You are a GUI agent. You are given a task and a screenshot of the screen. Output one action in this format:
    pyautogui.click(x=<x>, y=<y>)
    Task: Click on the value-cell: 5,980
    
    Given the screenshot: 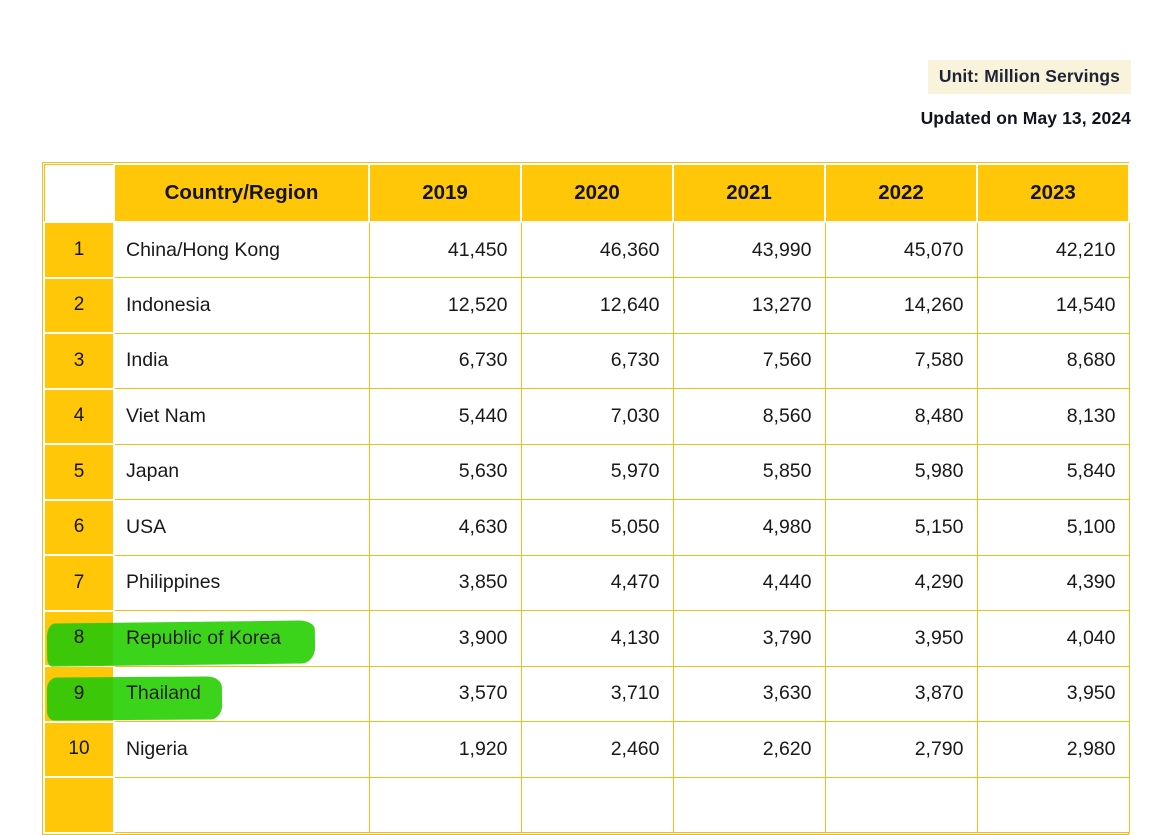 What is the action you would take?
    pyautogui.click(x=901, y=471)
    